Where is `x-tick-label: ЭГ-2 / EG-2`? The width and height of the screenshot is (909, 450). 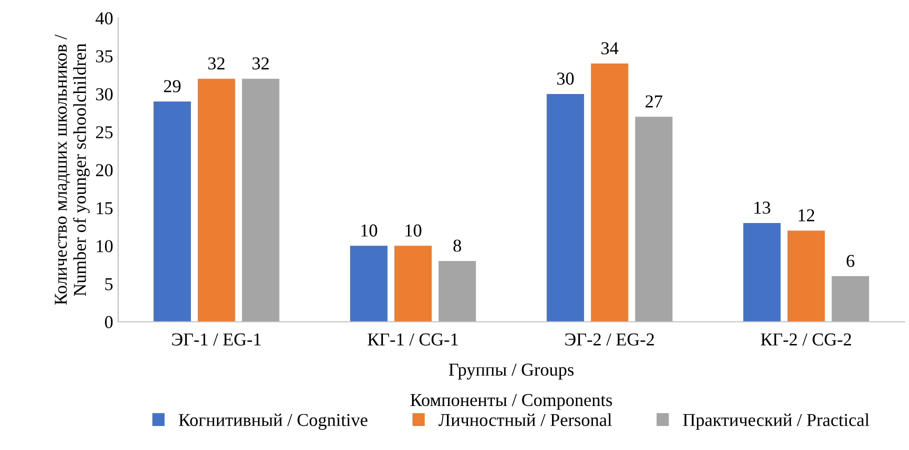
x-tick-label: ЭГ-2 / EG-2 is located at coordinates (609, 339).